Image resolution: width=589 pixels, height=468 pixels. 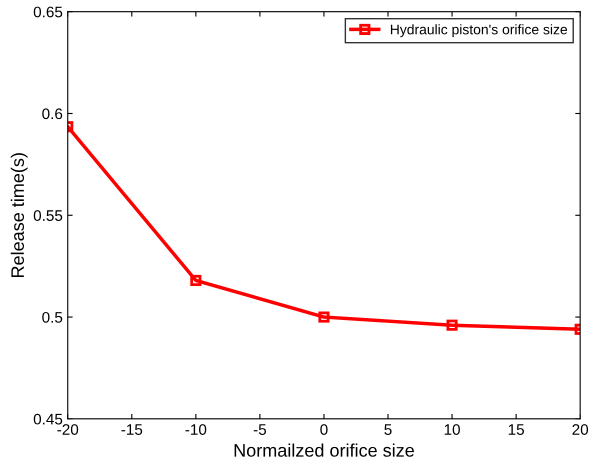 What do you see at coordinates (324, 450) in the screenshot?
I see `x-axis-title: Normailzed orifice size` at bounding box center [324, 450].